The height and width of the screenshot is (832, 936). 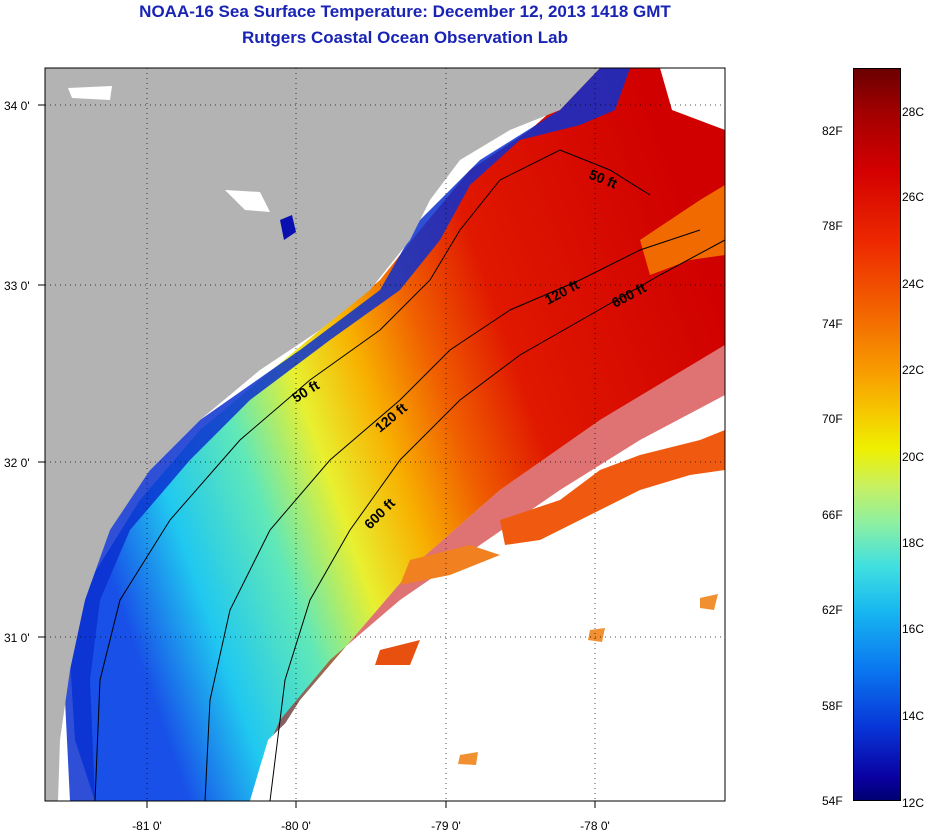 What do you see at coordinates (682, 230) in the screenshot?
I see `offshore-warm-tongue` at bounding box center [682, 230].